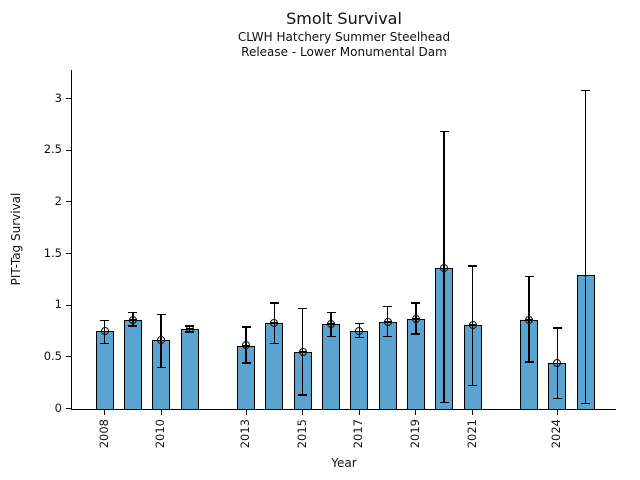 This screenshot has width=640, height=480. Describe the element at coordinates (58, 200) in the screenshot. I see `y-tick-label: 2` at that location.